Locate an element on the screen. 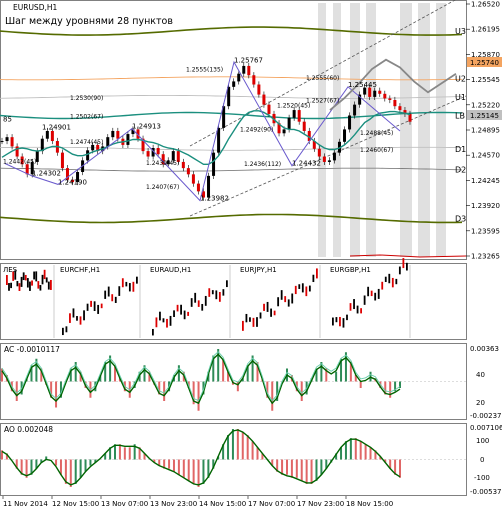 This screenshot has height=510, width=502. channel-lower is located at coordinates (328, 156).